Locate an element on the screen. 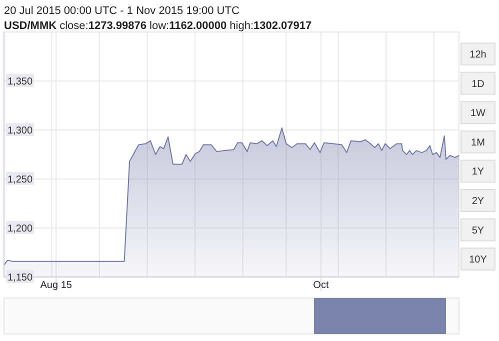  text: 1D is located at coordinates (478, 84).